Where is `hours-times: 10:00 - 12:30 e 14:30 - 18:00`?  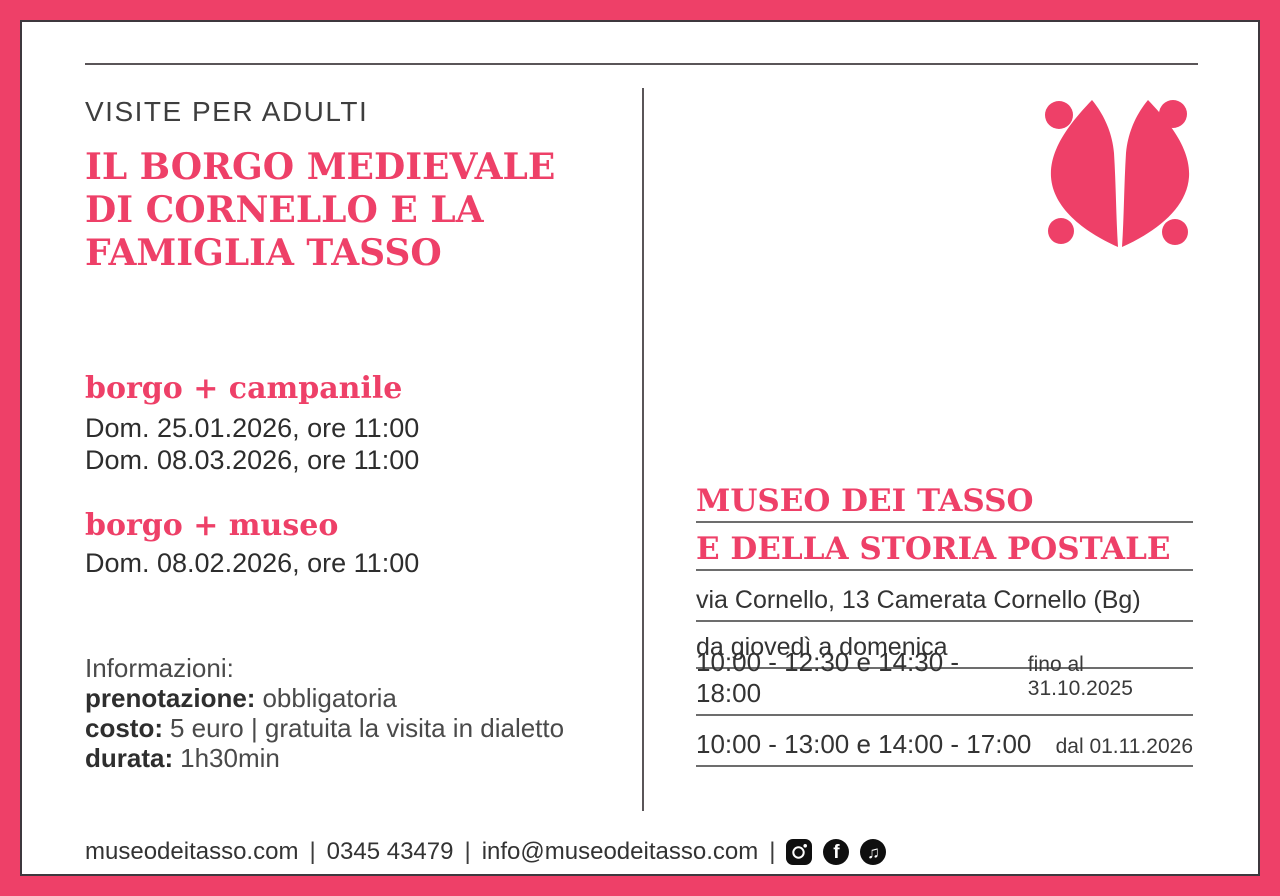 hours-times: 10:00 - 12:30 e 14:30 - 18:00 is located at coordinates (828, 677).